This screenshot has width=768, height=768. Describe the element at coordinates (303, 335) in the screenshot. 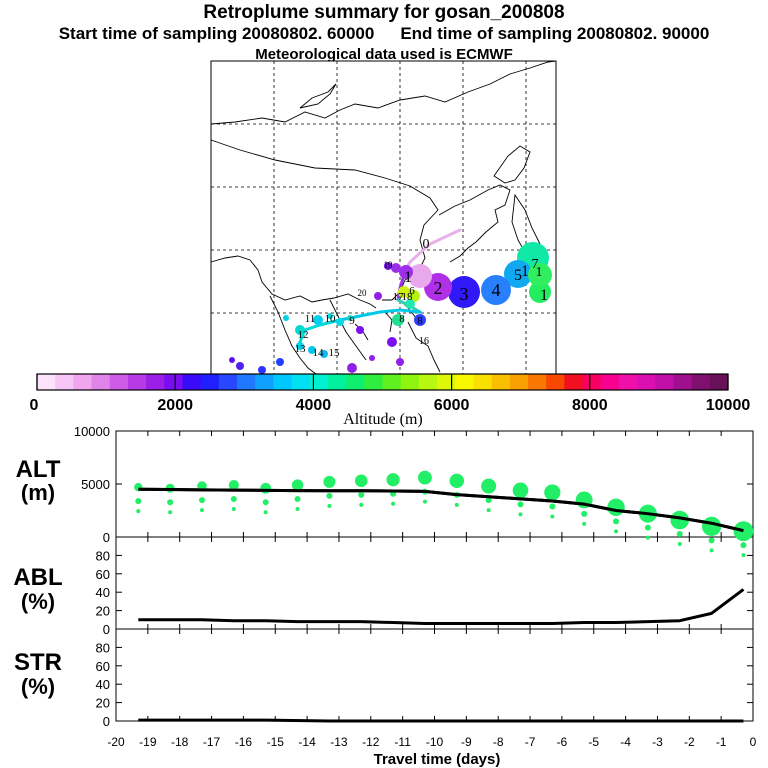

I see `cluster-label: 12` at that location.